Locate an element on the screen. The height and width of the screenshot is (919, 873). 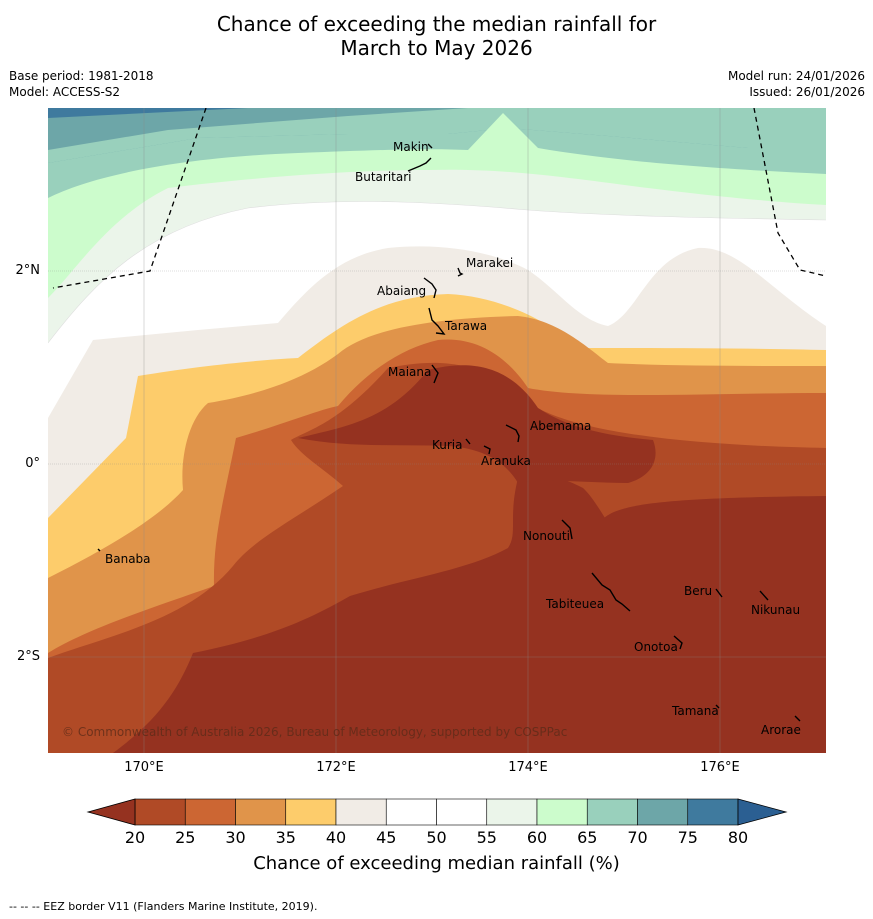
lon-label-170e: 170°E is located at coordinates (144, 767).